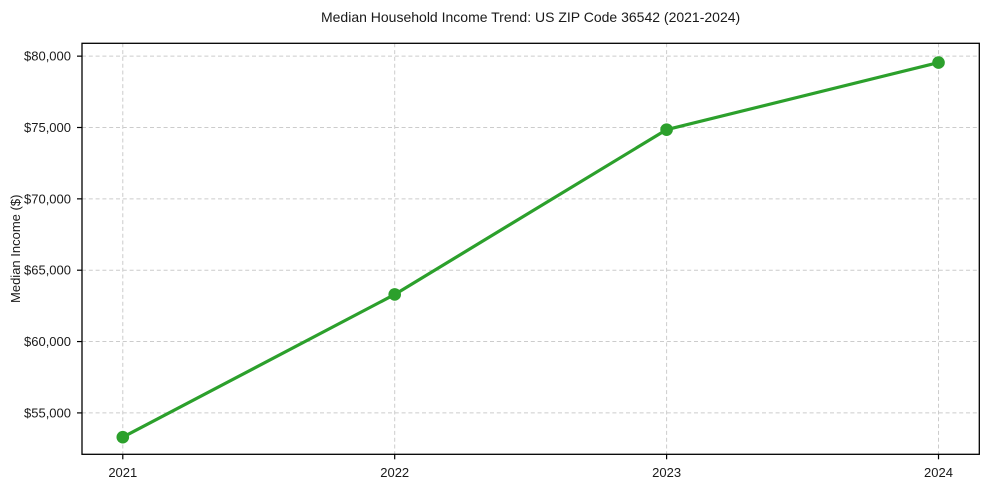  What do you see at coordinates (47, 56) in the screenshot?
I see `y-tick-label: $80,000` at bounding box center [47, 56].